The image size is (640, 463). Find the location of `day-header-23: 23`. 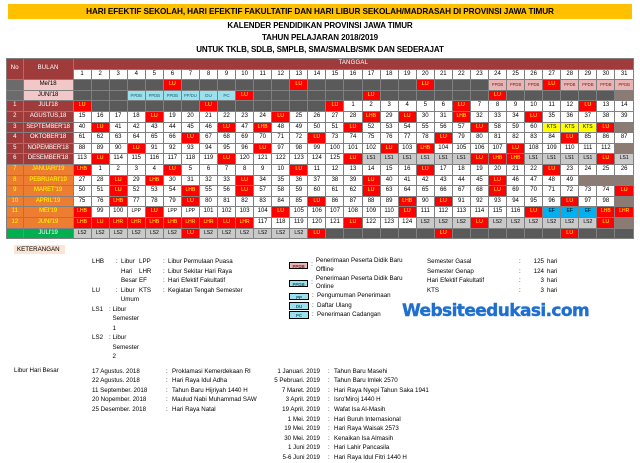

day-header-23: 23 is located at coordinates (479, 74).